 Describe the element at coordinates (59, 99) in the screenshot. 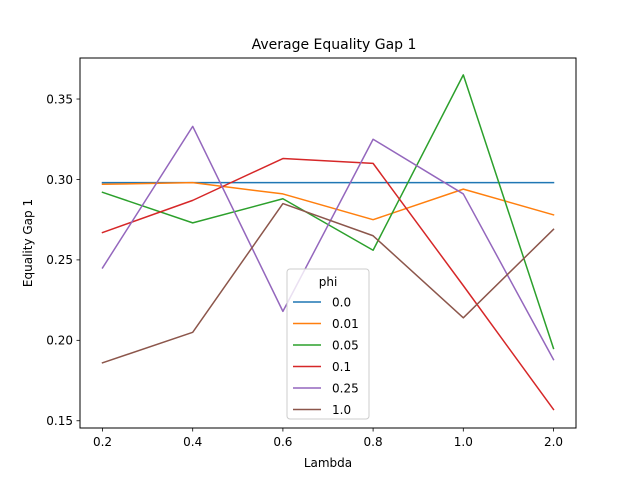

I see `y-tick-label: 0.35` at that location.